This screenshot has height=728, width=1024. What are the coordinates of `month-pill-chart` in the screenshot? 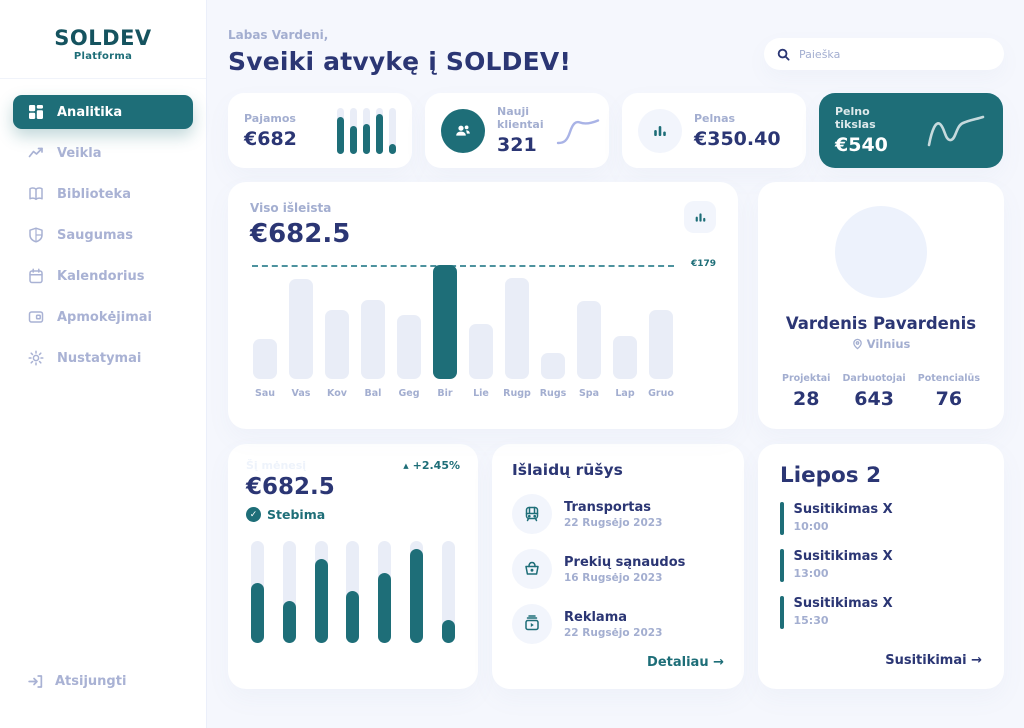 It's located at (353, 592).